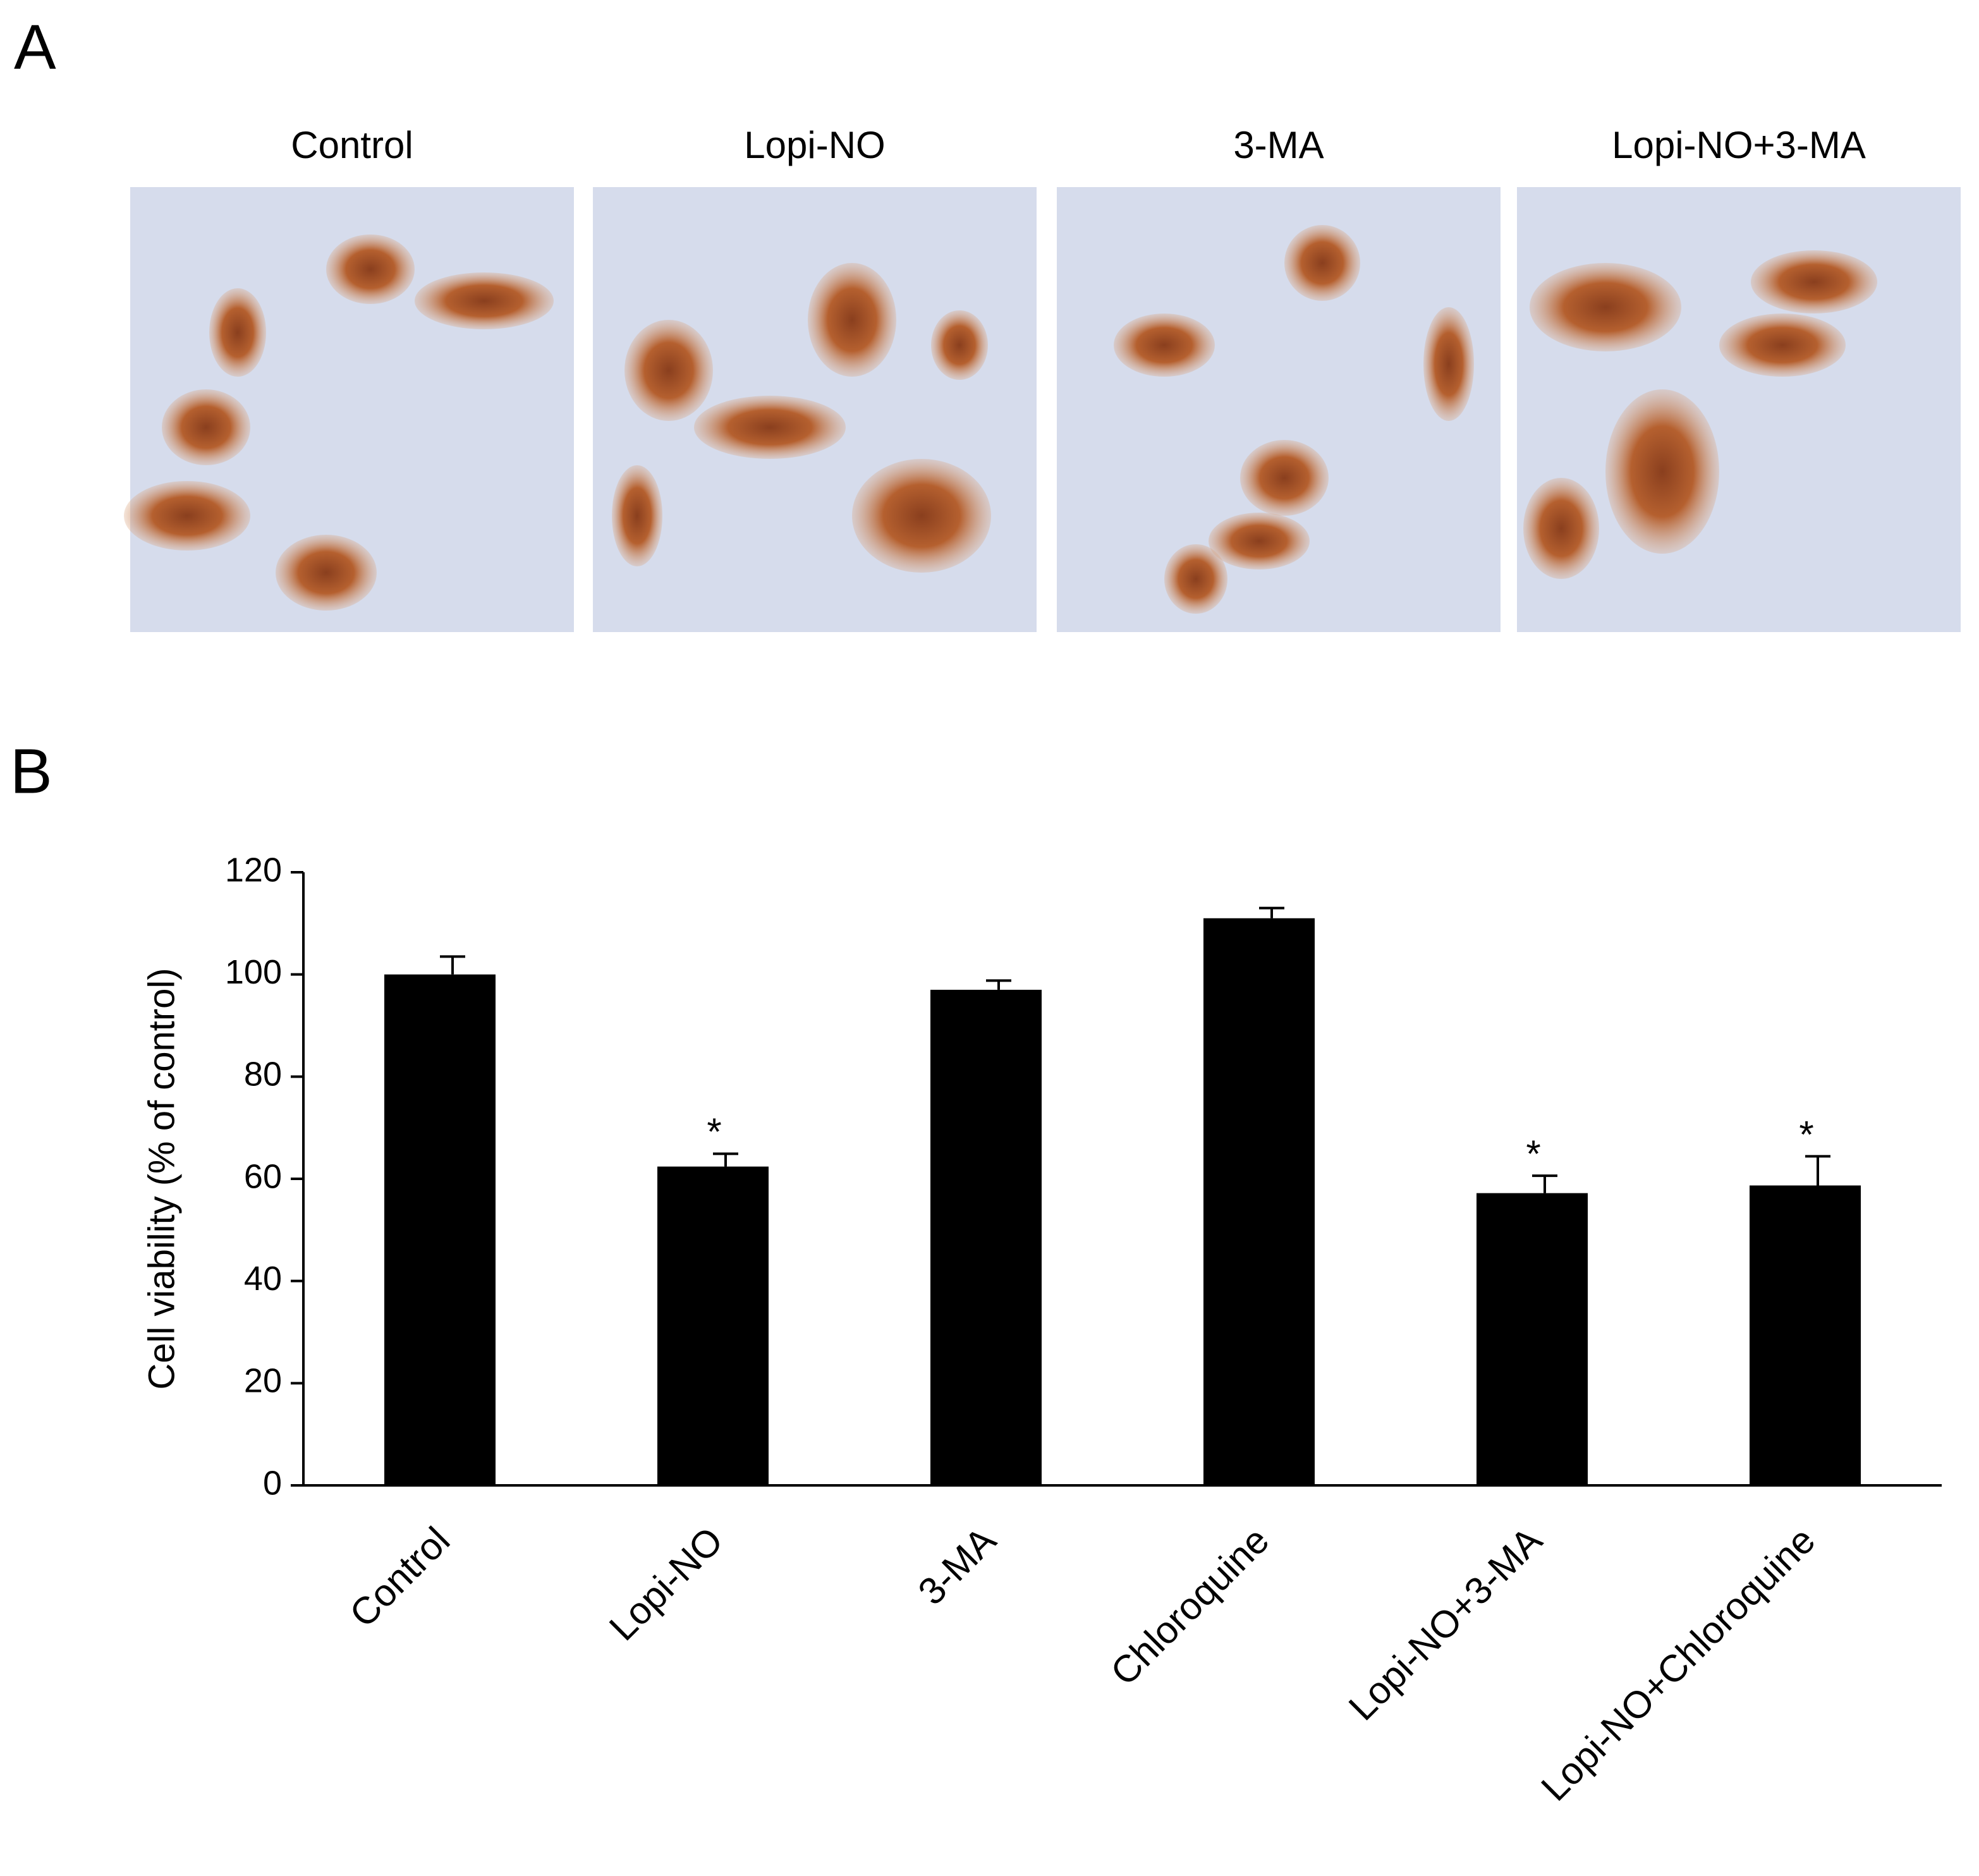  What do you see at coordinates (1446, 1624) in the screenshot?
I see `x-tick-label: Lopi-NO+3-MA` at bounding box center [1446, 1624].